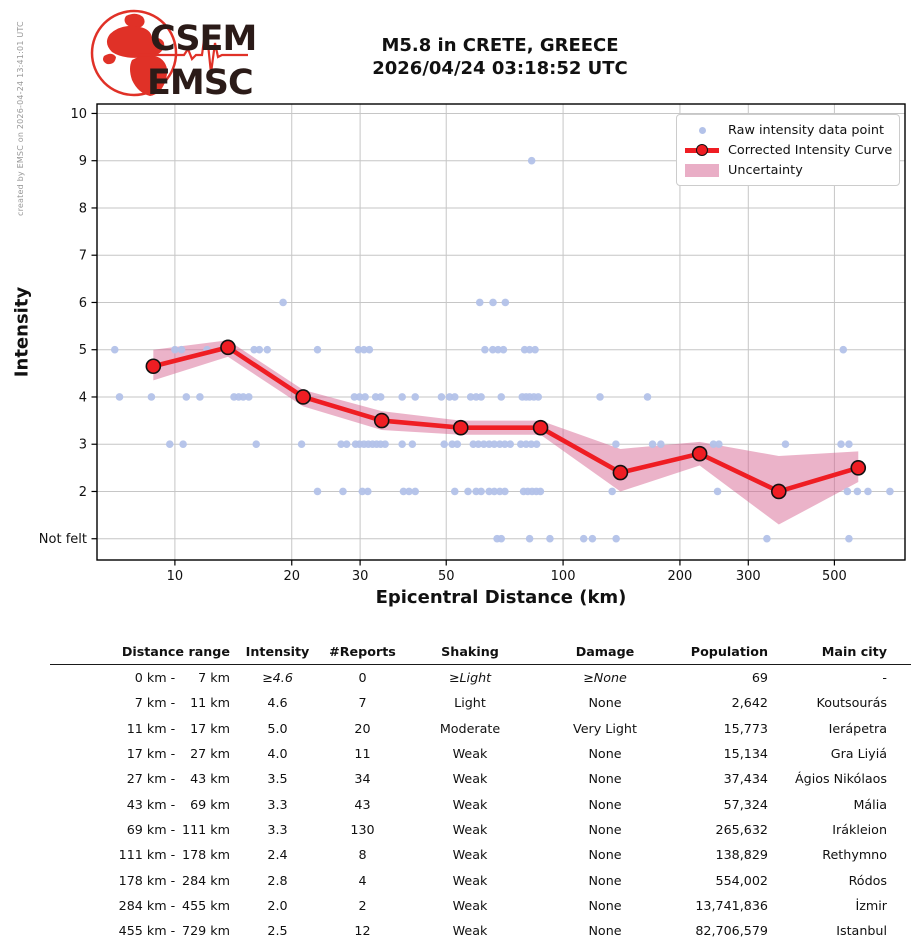 This screenshot has height=949, width=915. I want to click on cell-distance-range: 43 km - 69 km, so click(178, 804).